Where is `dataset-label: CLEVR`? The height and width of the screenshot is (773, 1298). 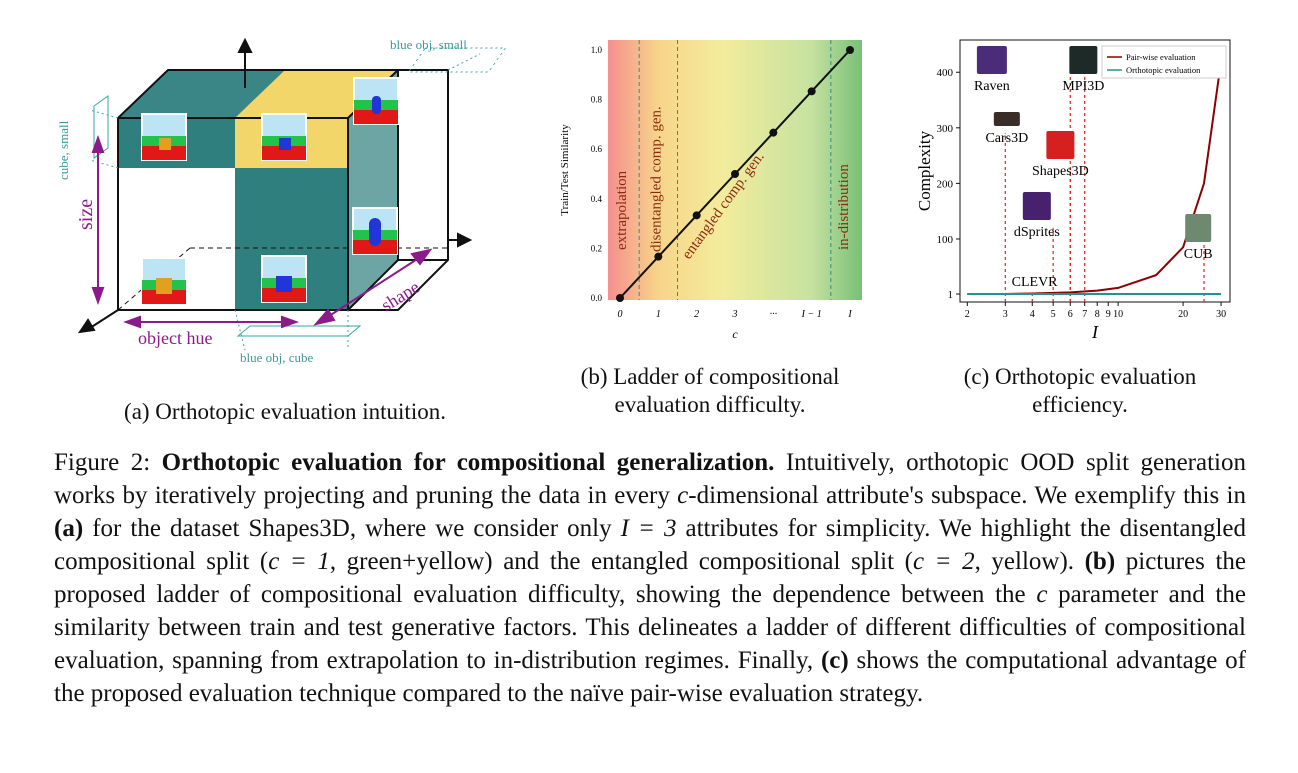 dataset-label: CLEVR is located at coordinates (1035, 282).